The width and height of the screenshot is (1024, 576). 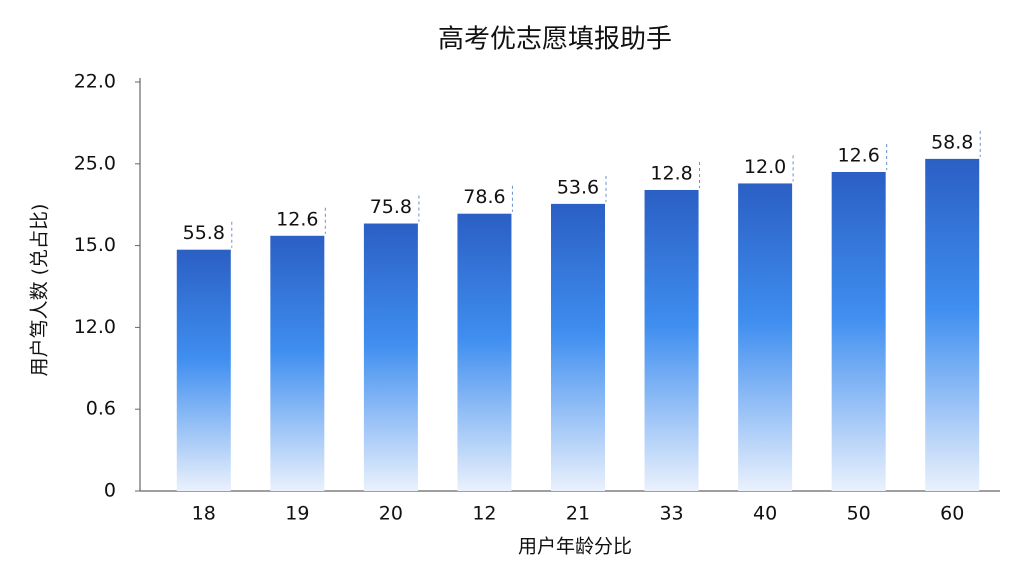 What do you see at coordinates (555, 40) in the screenshot?
I see `chart-title: 高考优志愿填报助手` at bounding box center [555, 40].